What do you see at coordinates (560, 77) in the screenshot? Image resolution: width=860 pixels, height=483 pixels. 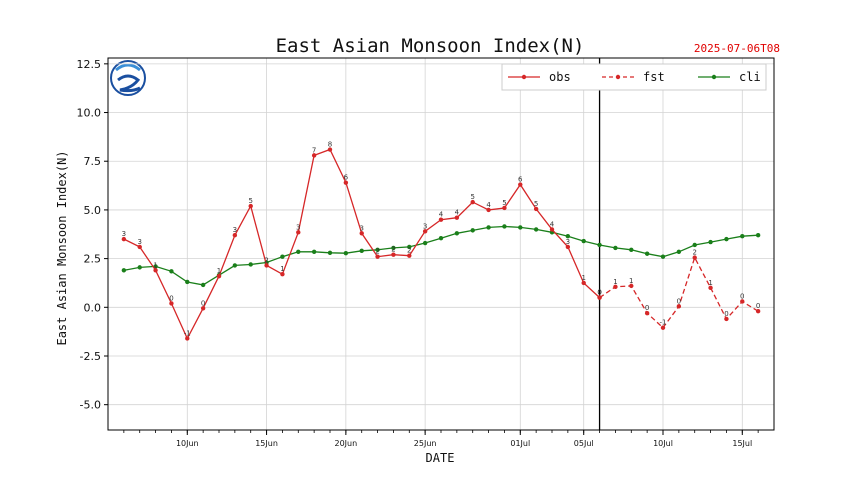 I see `legend-obs-label: obs` at bounding box center [560, 77].